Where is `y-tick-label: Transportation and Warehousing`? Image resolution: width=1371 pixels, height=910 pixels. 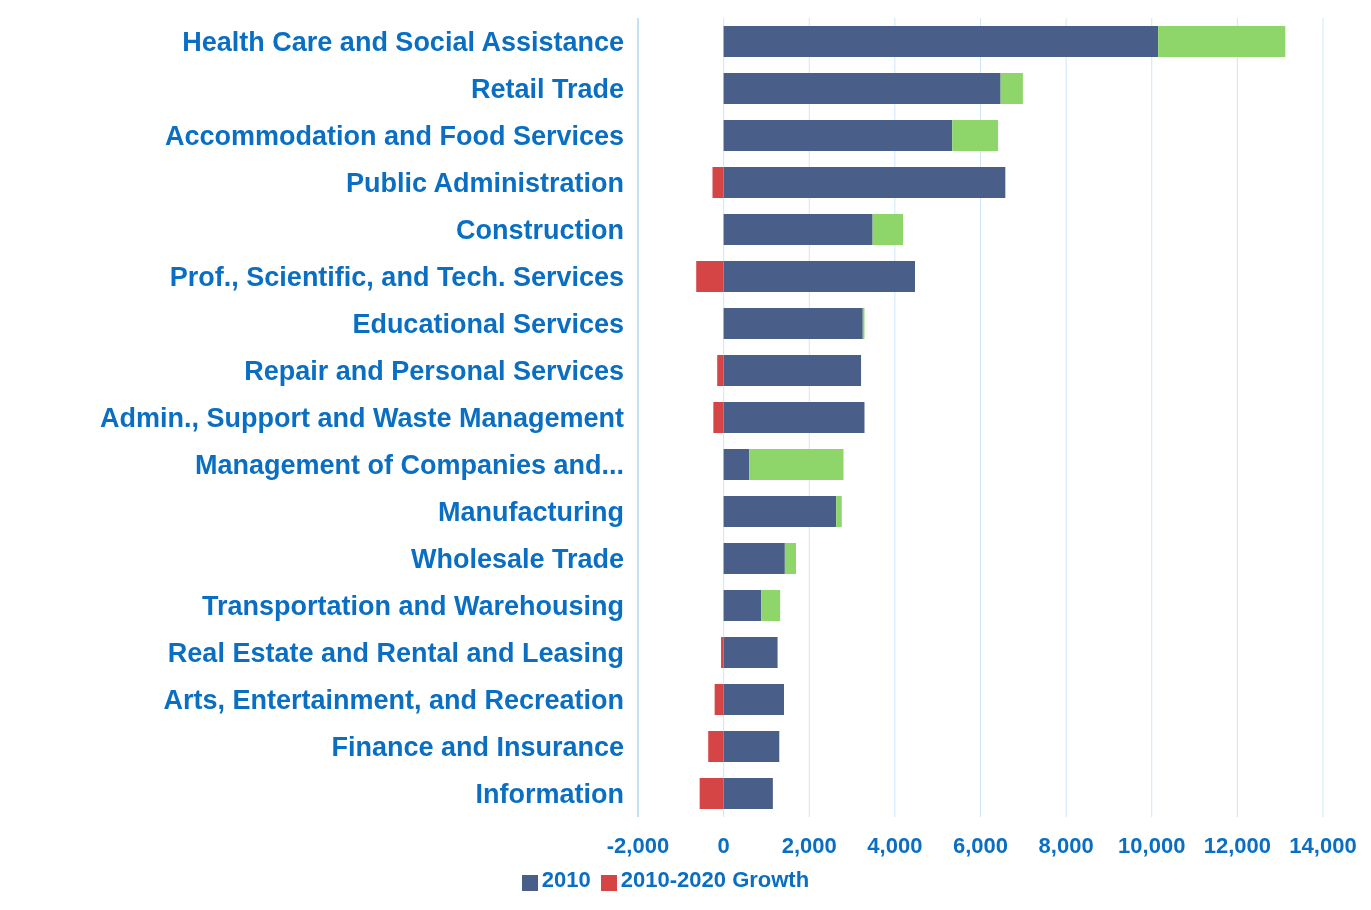 y-tick-label: Transportation and Warehousing is located at coordinates (412, 605).